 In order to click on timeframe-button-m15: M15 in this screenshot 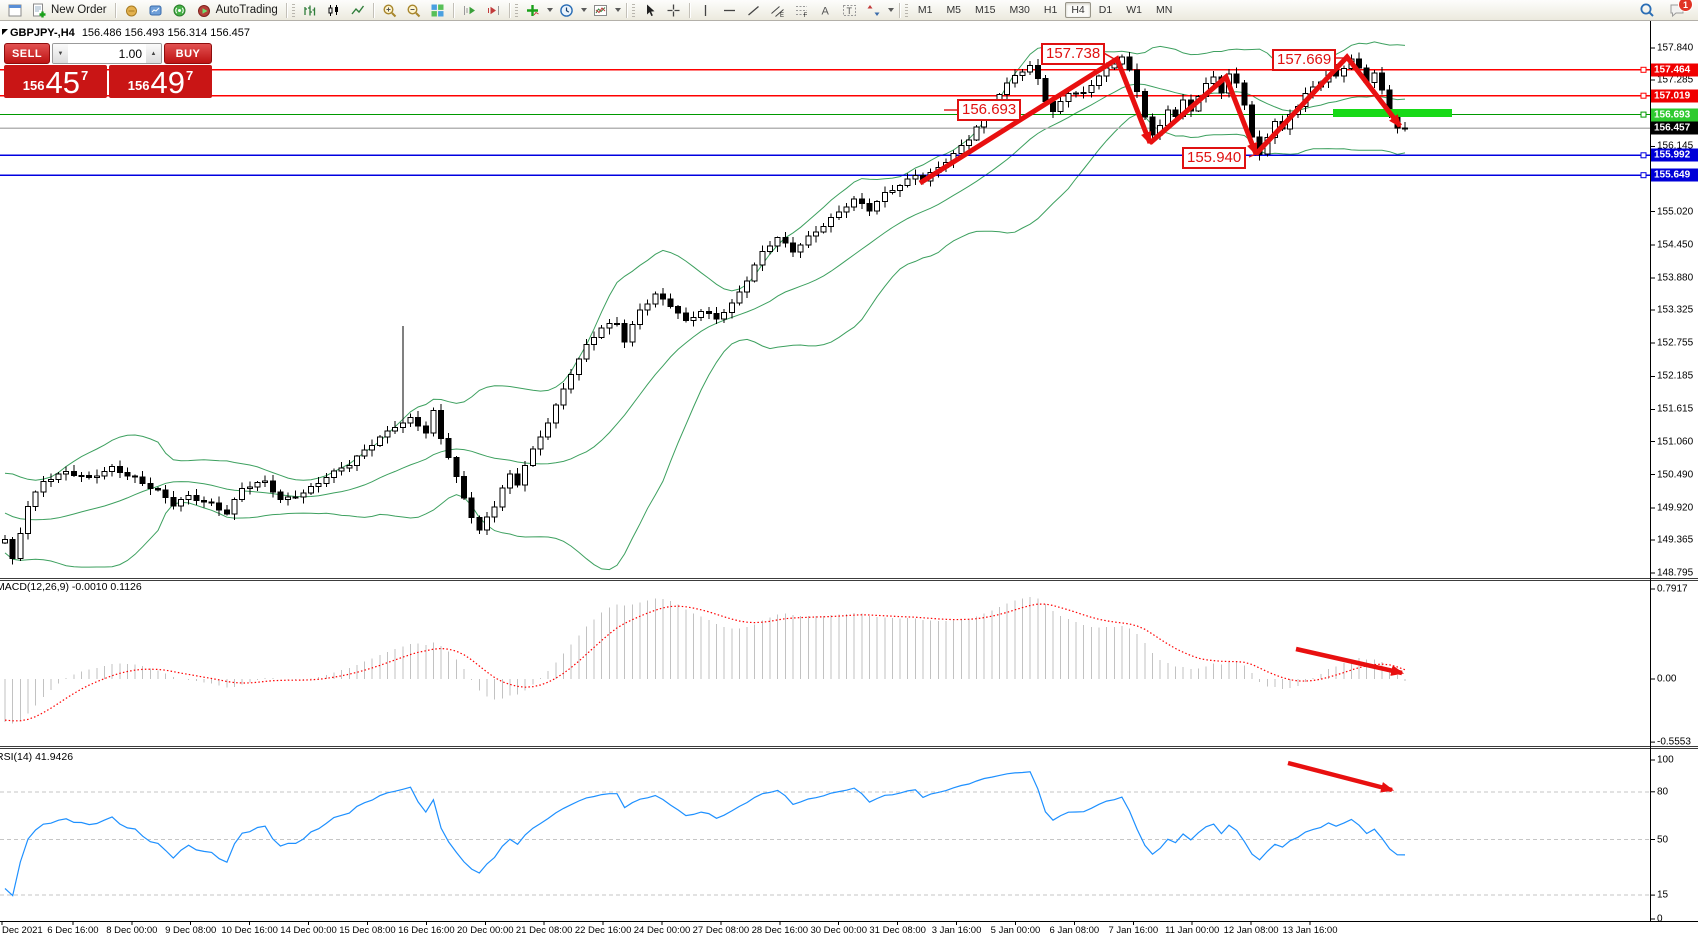, I will do `click(985, 10)`.